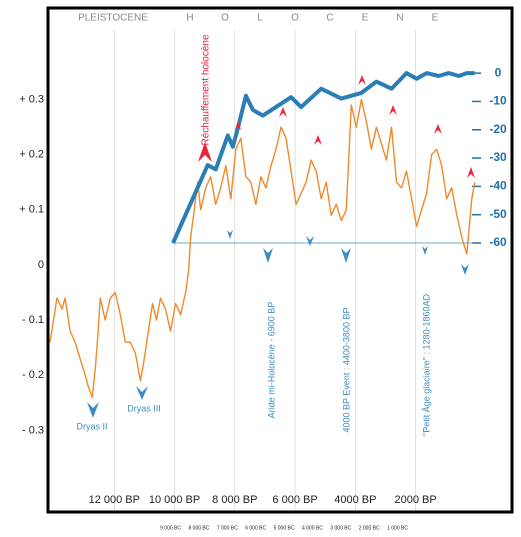 This screenshot has width=521, height=537. I want to click on x-tick-label: 6 000 BP, so click(294, 500).